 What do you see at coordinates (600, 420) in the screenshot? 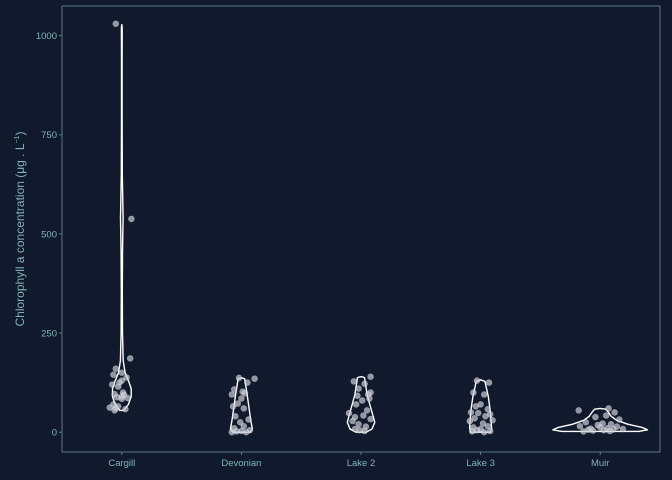
I see `violin-muir` at bounding box center [600, 420].